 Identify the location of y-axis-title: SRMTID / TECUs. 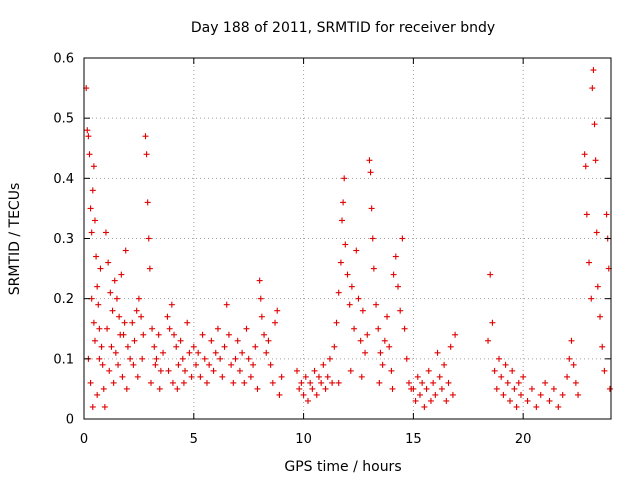
(15, 239).